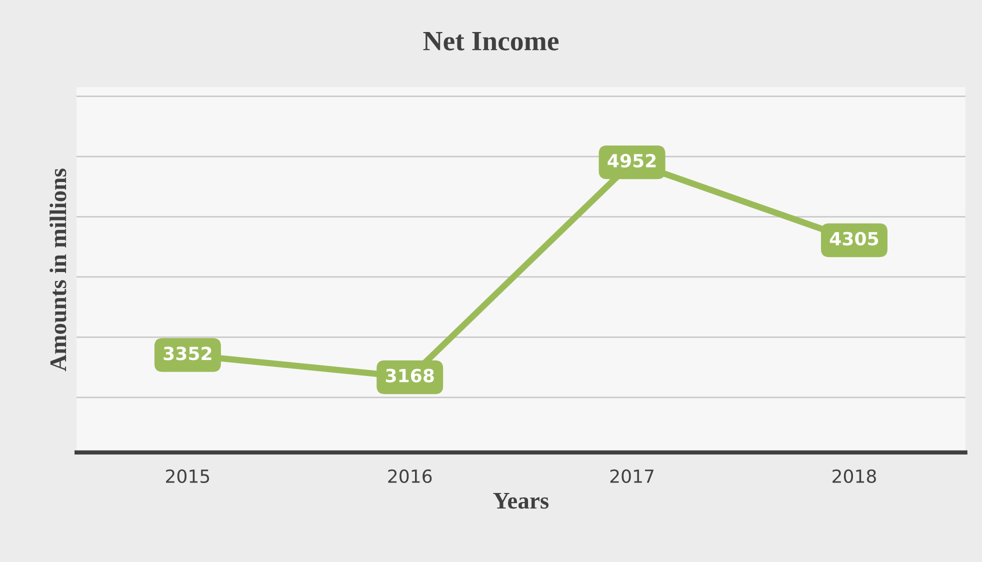 This screenshot has height=562, width=982. Describe the element at coordinates (410, 476) in the screenshot. I see `x-tick-label: 2016` at that location.